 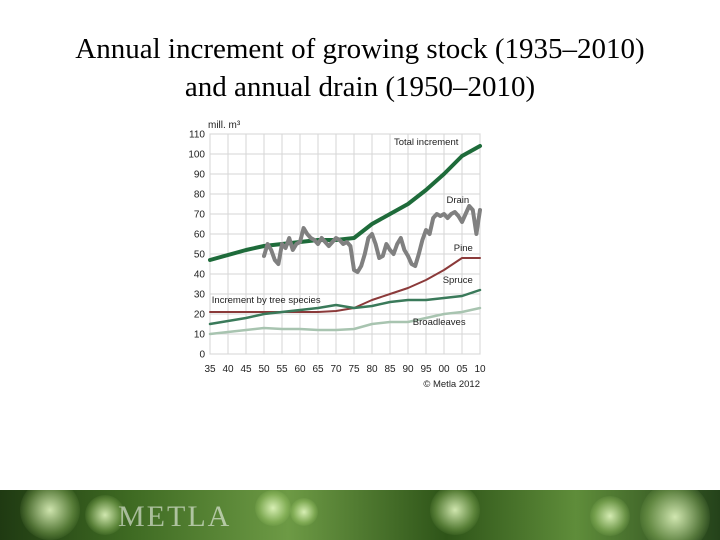 What do you see at coordinates (246, 369) in the screenshot?
I see `x-tick-label-1945: 45` at bounding box center [246, 369].